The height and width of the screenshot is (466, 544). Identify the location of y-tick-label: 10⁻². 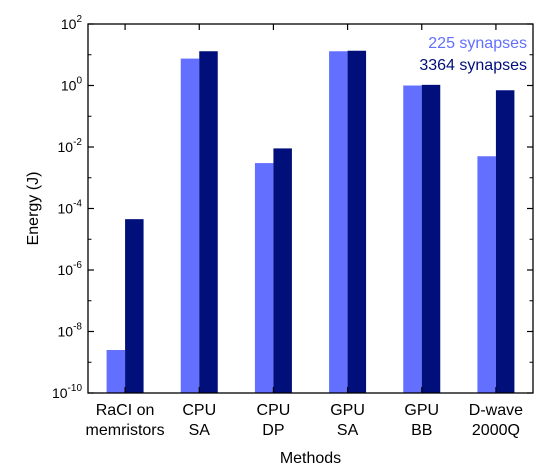
(70, 146).